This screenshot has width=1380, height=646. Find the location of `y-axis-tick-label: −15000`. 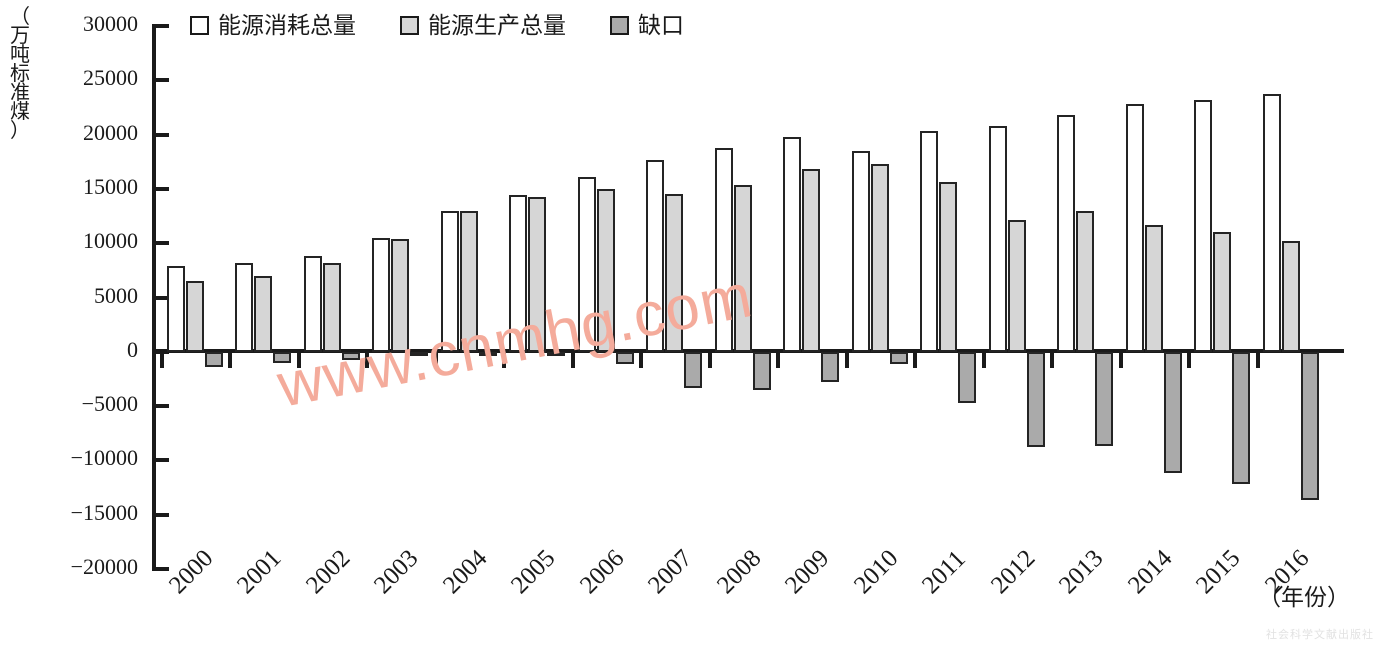

y-axis-tick-label: −15000 is located at coordinates (104, 512).